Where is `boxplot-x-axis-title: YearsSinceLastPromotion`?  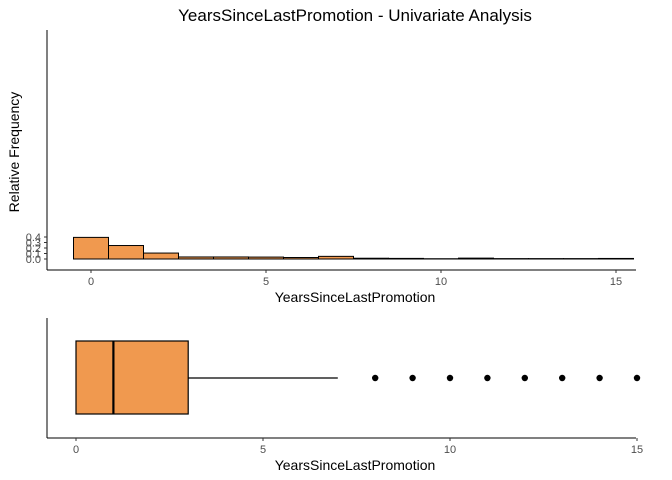
boxplot-x-axis-title: YearsSinceLastPromotion is located at coordinates (355, 465).